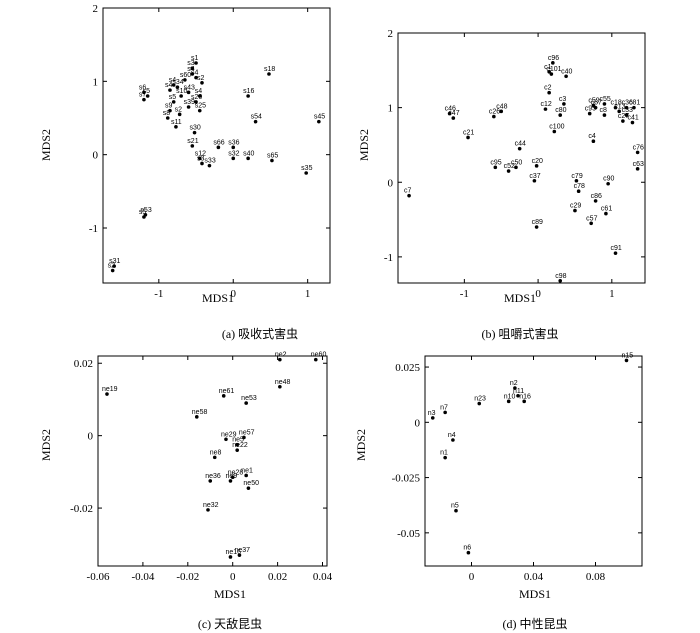  What do you see at coordinates (242, 550) in the screenshot?
I see `point-label: ne37` at bounding box center [242, 550].